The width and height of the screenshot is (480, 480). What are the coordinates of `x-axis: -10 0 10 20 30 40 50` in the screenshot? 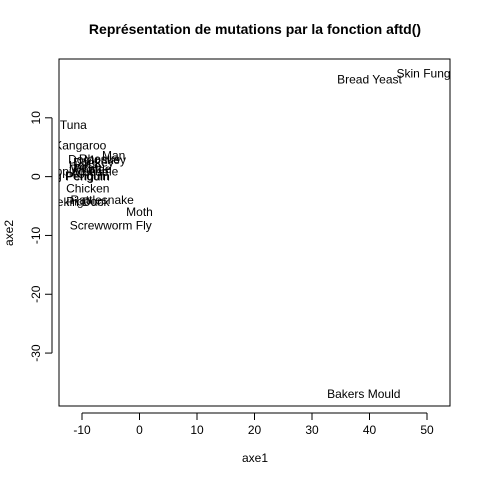 It's located at (253, 424).